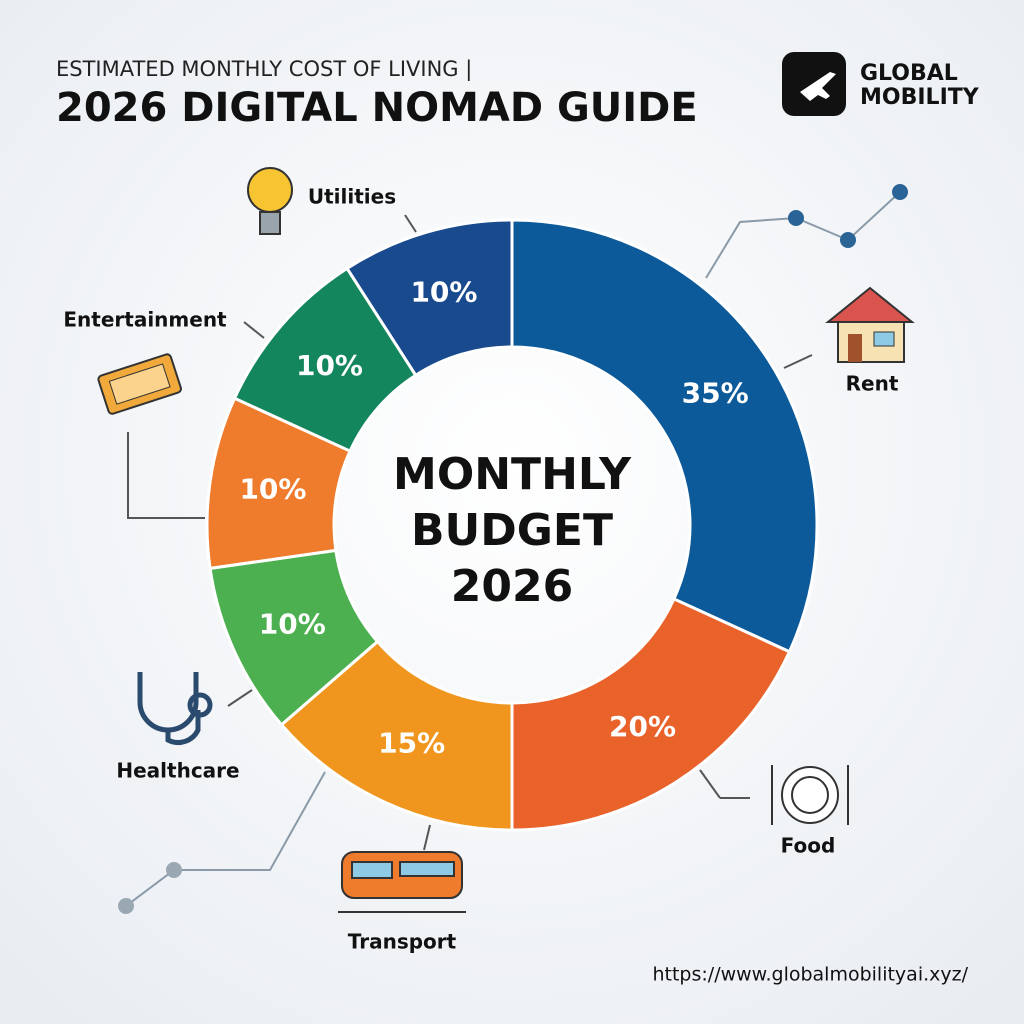 This screenshot has height=1024, width=1024. What do you see at coordinates (810, 975) in the screenshot?
I see `url: https://www.globalmobilityai.xyz/` at bounding box center [810, 975].